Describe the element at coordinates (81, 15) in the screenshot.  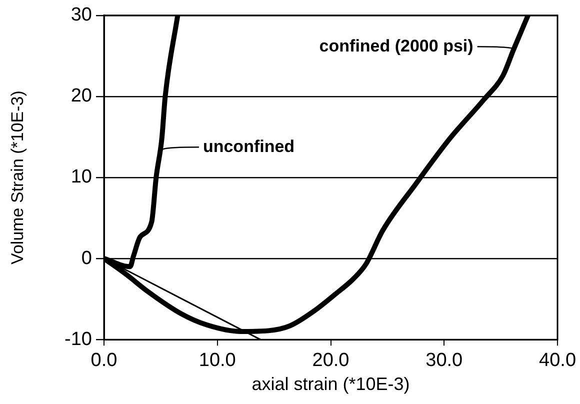
I see `y-tick-label: 30` at that location.